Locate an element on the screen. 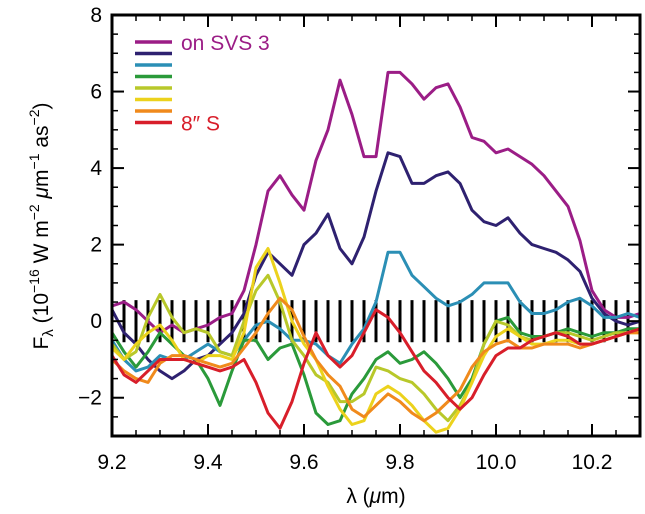 The width and height of the screenshot is (645, 514). x-tick-label: 9.6 is located at coordinates (303, 462).